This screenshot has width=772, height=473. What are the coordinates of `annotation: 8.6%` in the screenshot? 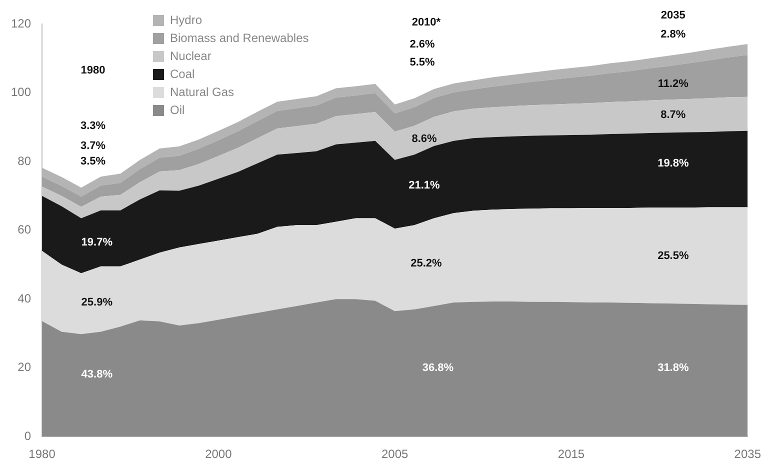 It's located at (424, 139).